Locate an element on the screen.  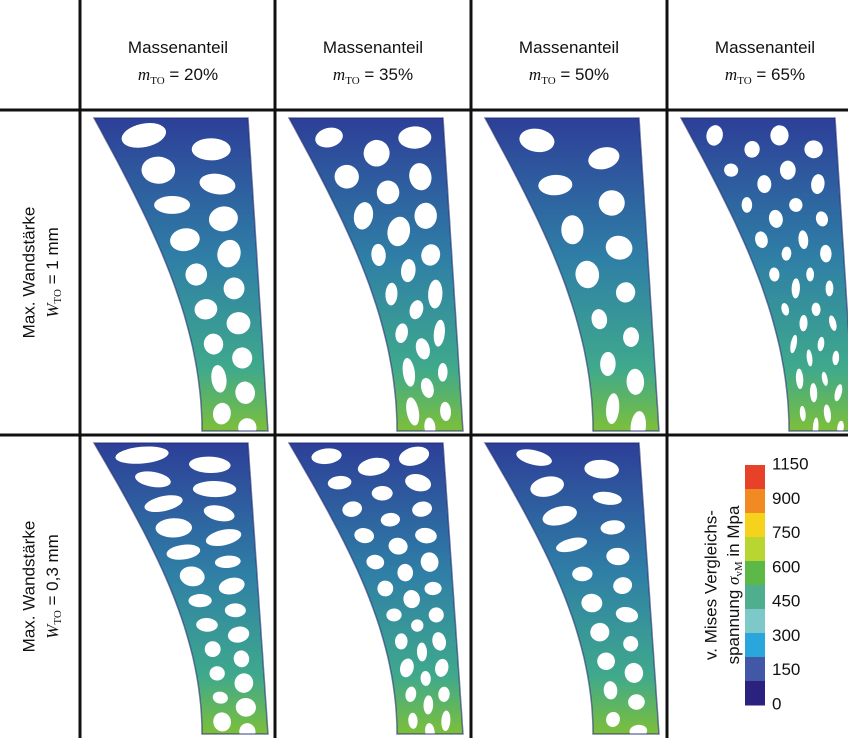
column-value: mTO = 50% is located at coordinates (569, 76).